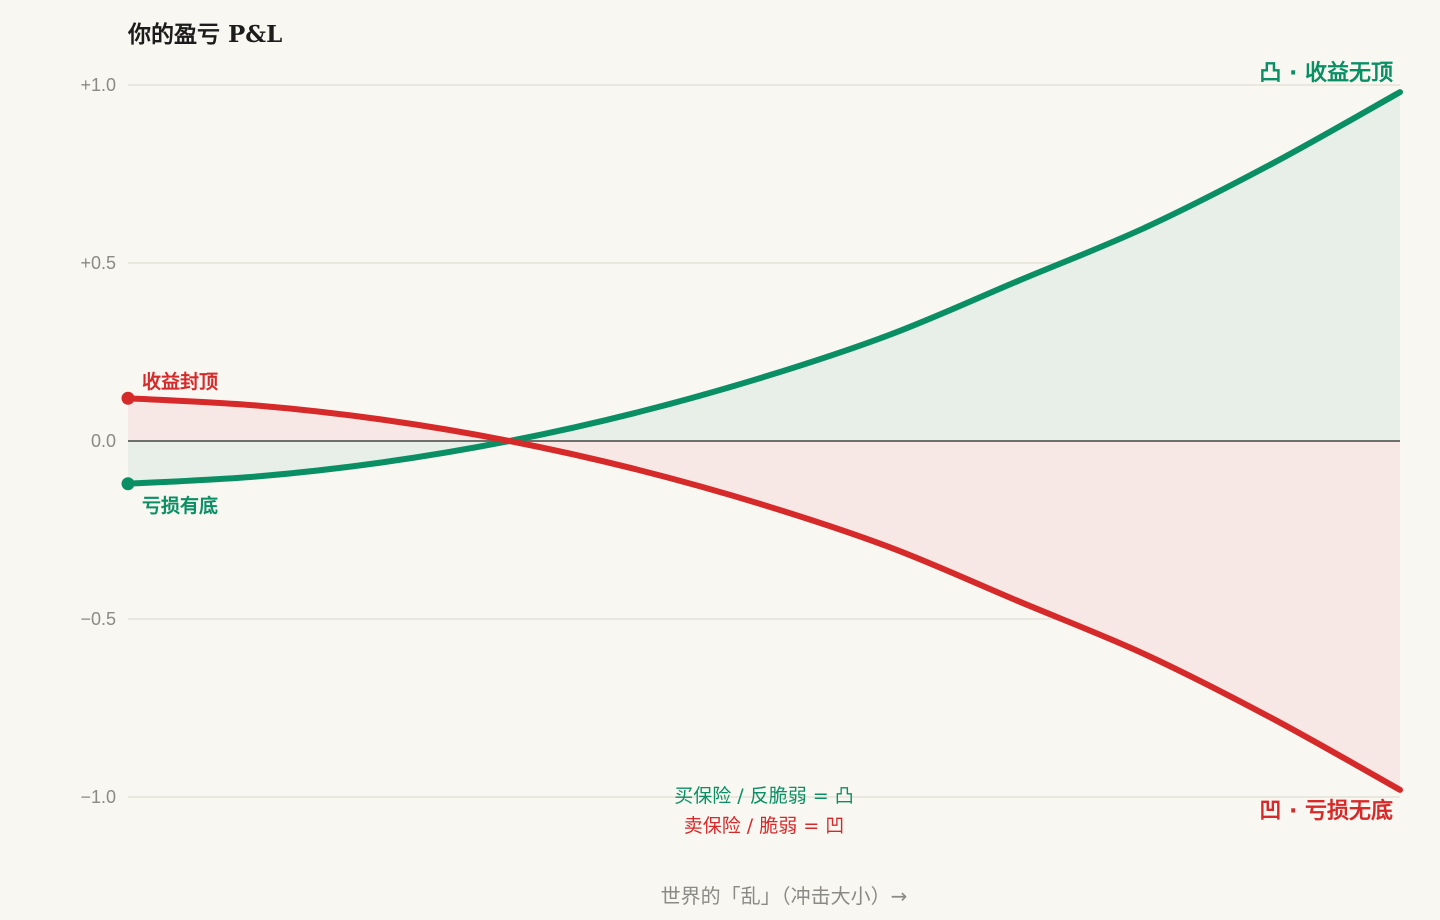 Image resolution: width=1440 pixels, height=920 pixels. Describe the element at coordinates (128, 484) in the screenshot. I see `convex-start-point` at that location.